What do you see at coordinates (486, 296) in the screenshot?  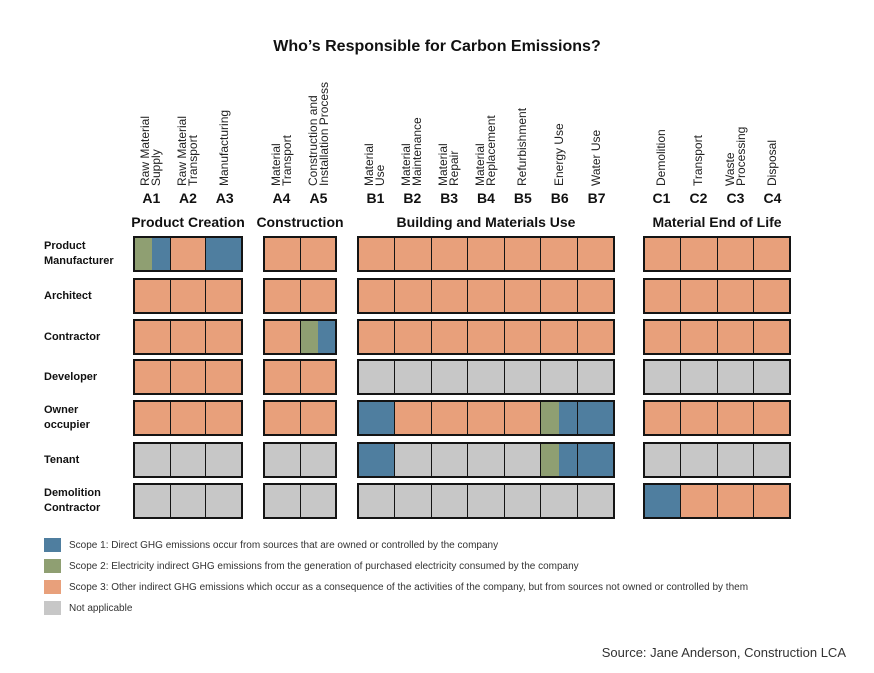 I see `matrix-cell-b4` at bounding box center [486, 296].